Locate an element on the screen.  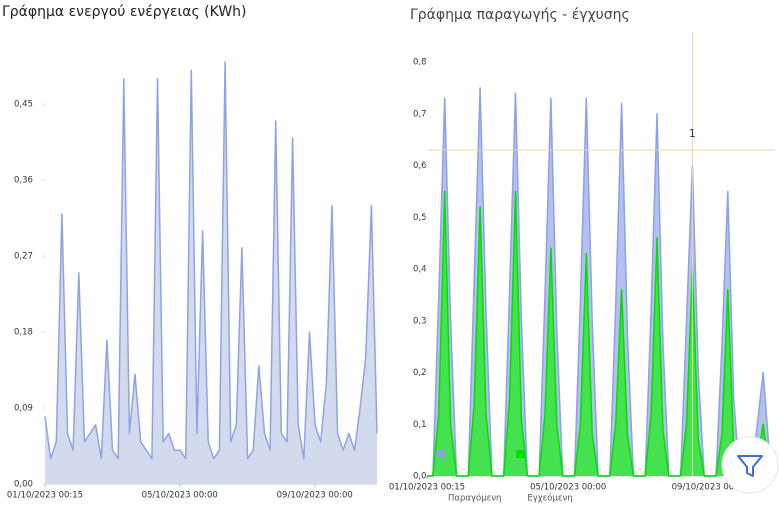
y-tick-label: 0,7 is located at coordinates (420, 114).